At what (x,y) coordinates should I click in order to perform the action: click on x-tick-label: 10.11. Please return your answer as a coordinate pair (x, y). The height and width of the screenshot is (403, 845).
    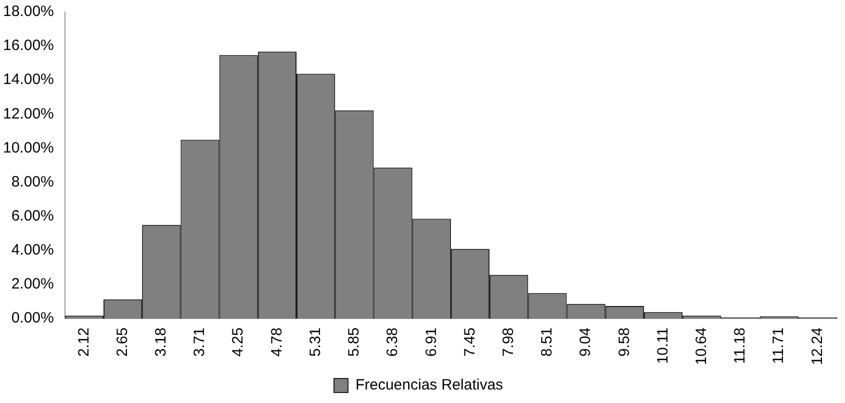
    Looking at the image, I should click on (663, 345).